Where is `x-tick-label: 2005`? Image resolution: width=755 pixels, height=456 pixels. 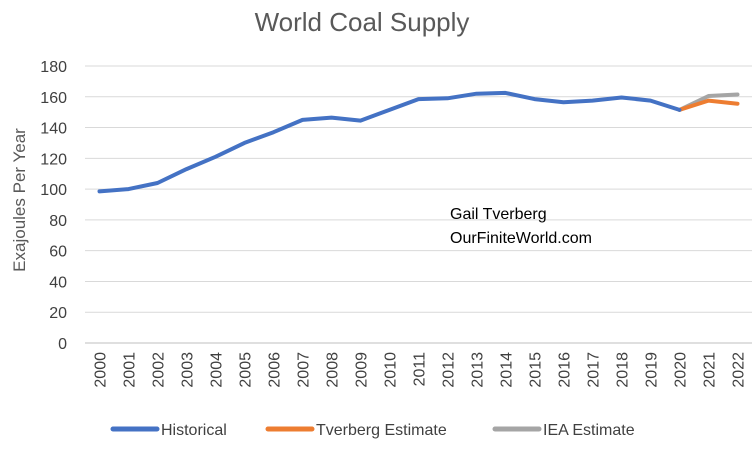 x-tick-label: 2005 is located at coordinates (246, 370).